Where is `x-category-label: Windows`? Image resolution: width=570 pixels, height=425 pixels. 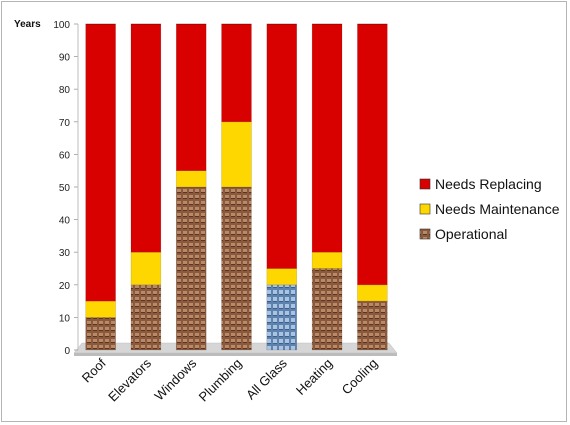
x-category-label: Windows is located at coordinates (175, 379).